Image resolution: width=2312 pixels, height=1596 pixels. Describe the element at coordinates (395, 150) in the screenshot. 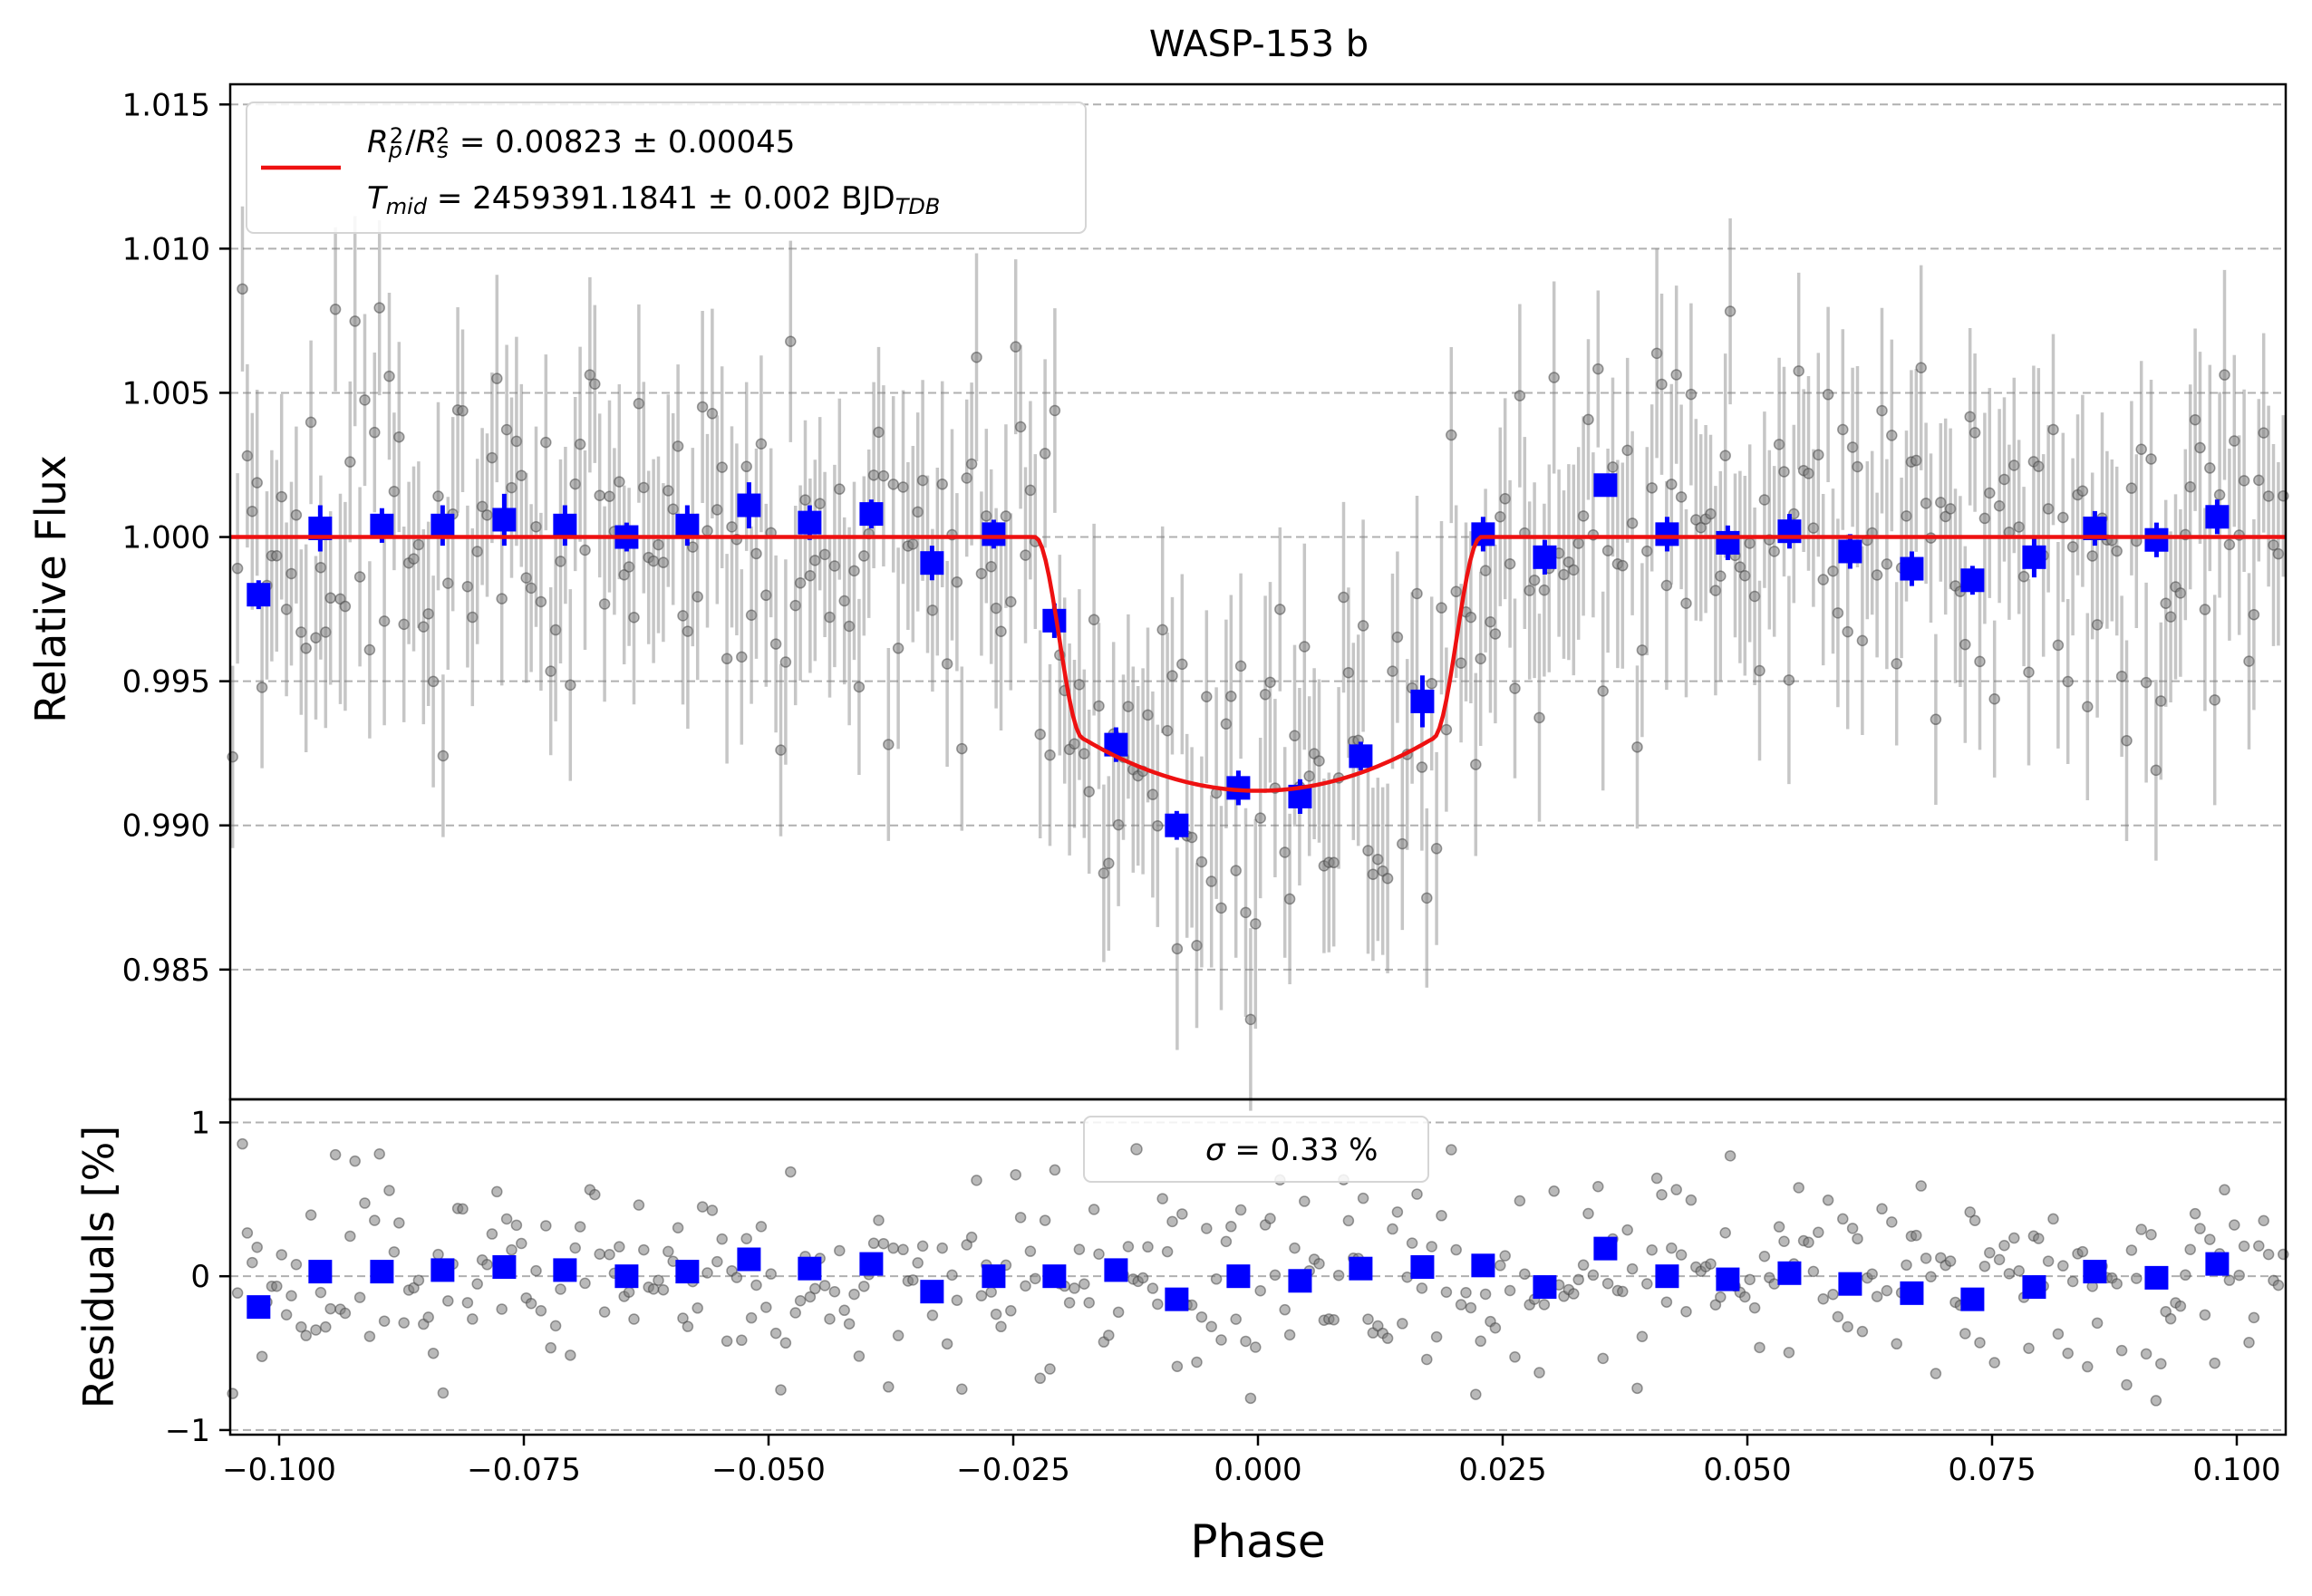

I see `legend-depth-sub-p: p` at that location.